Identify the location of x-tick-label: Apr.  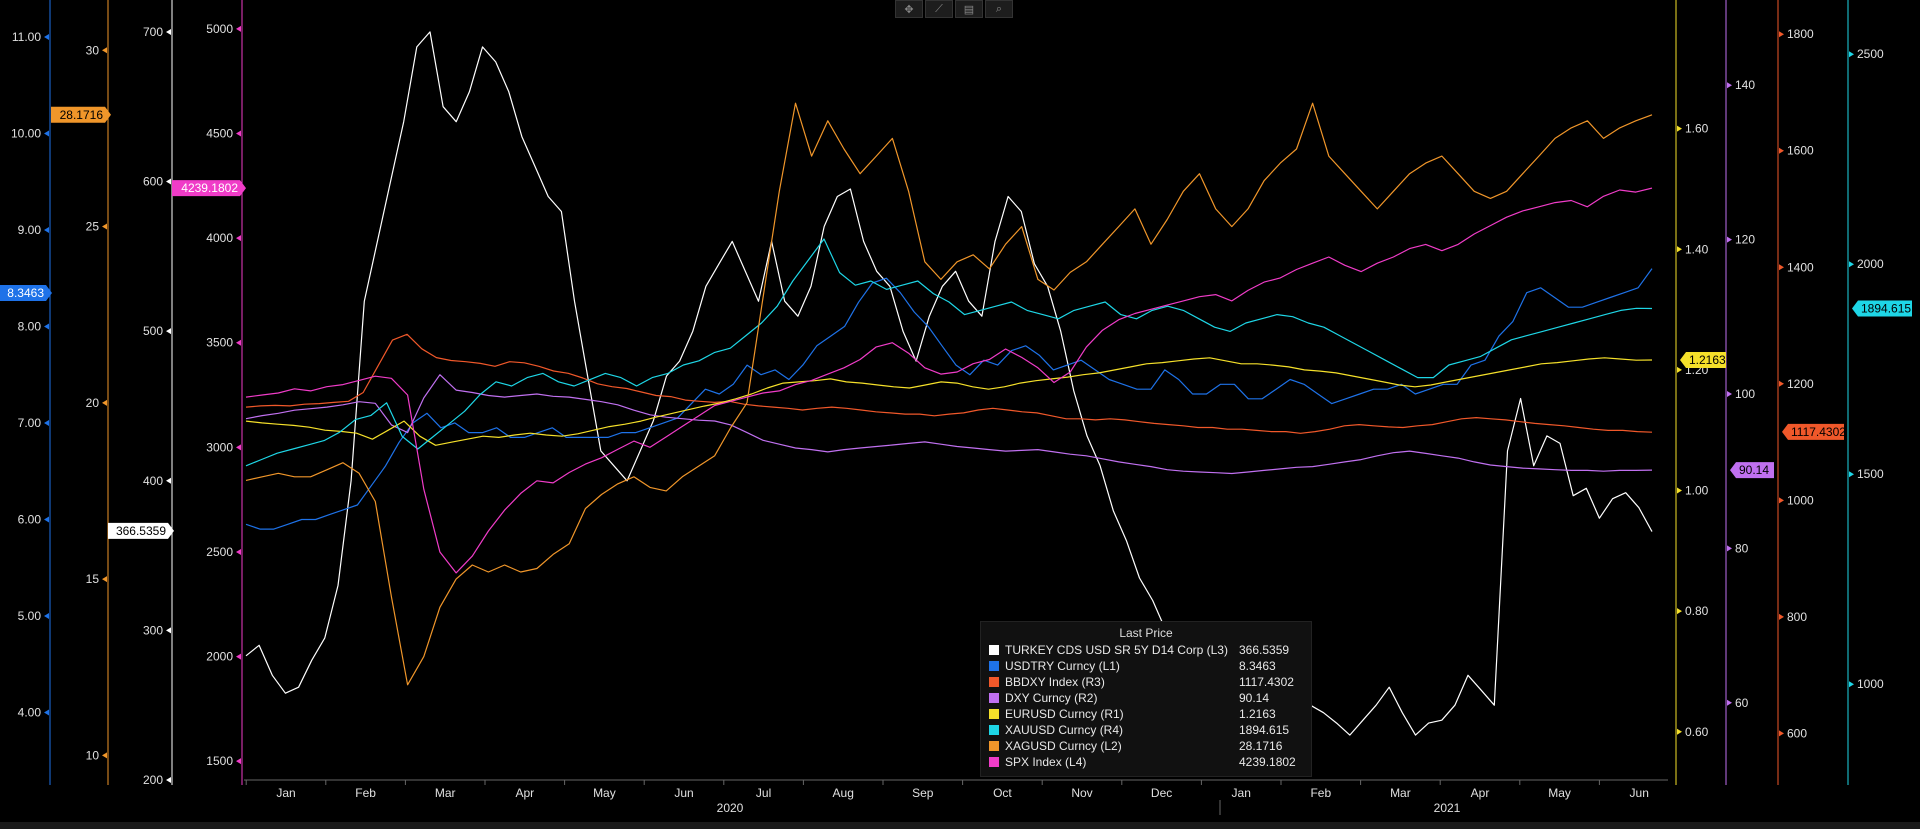
(524, 793).